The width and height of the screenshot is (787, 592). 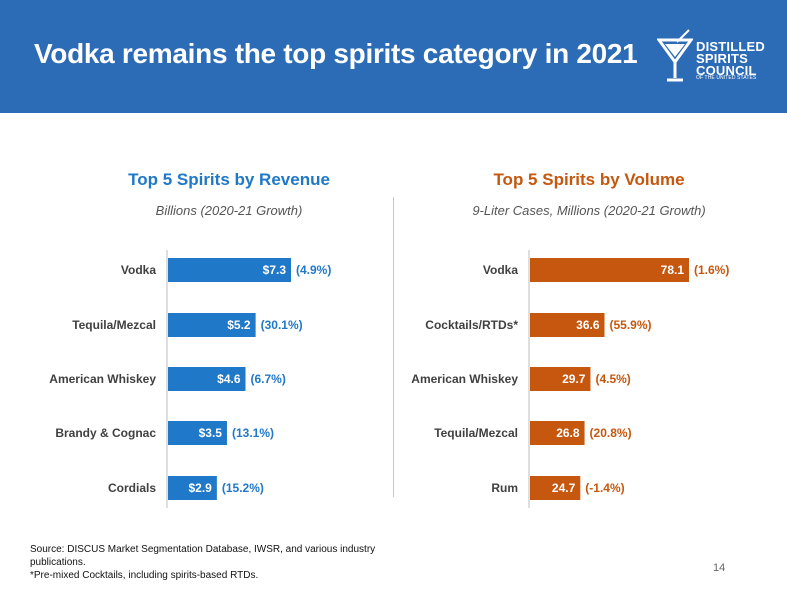 What do you see at coordinates (282, 325) in the screenshot?
I see `growth-label: (30.1%)` at bounding box center [282, 325].